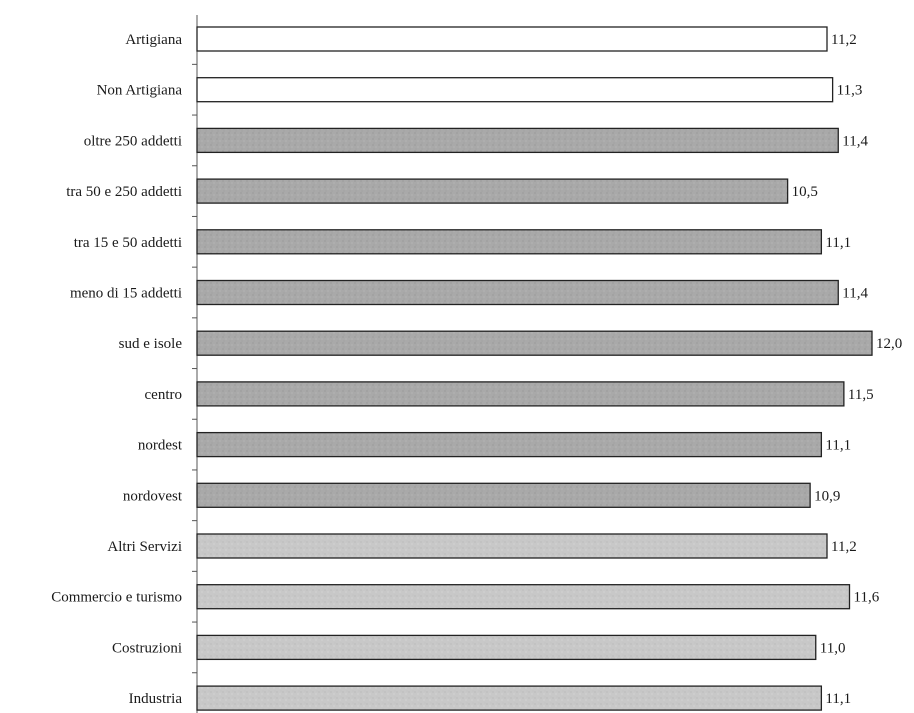  Describe the element at coordinates (195, 364) in the screenshot. I see `y-axis` at that location.